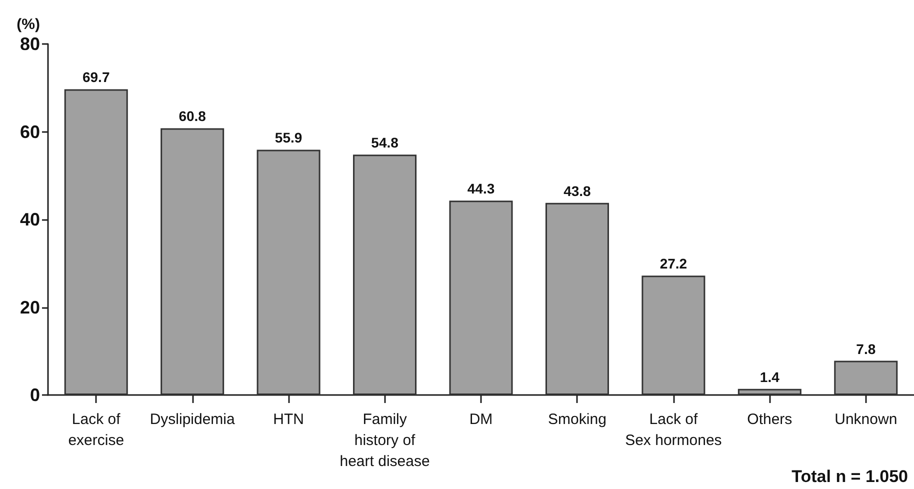 The image size is (914, 489). Describe the element at coordinates (96, 77) in the screenshot. I see `data-label: 69.7` at that location.